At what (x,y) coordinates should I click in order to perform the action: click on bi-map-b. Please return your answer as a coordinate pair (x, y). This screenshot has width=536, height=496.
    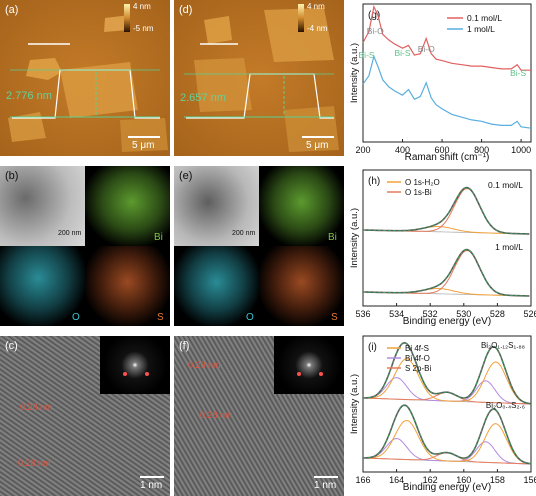
    Looking at the image, I should click on (127, 206).